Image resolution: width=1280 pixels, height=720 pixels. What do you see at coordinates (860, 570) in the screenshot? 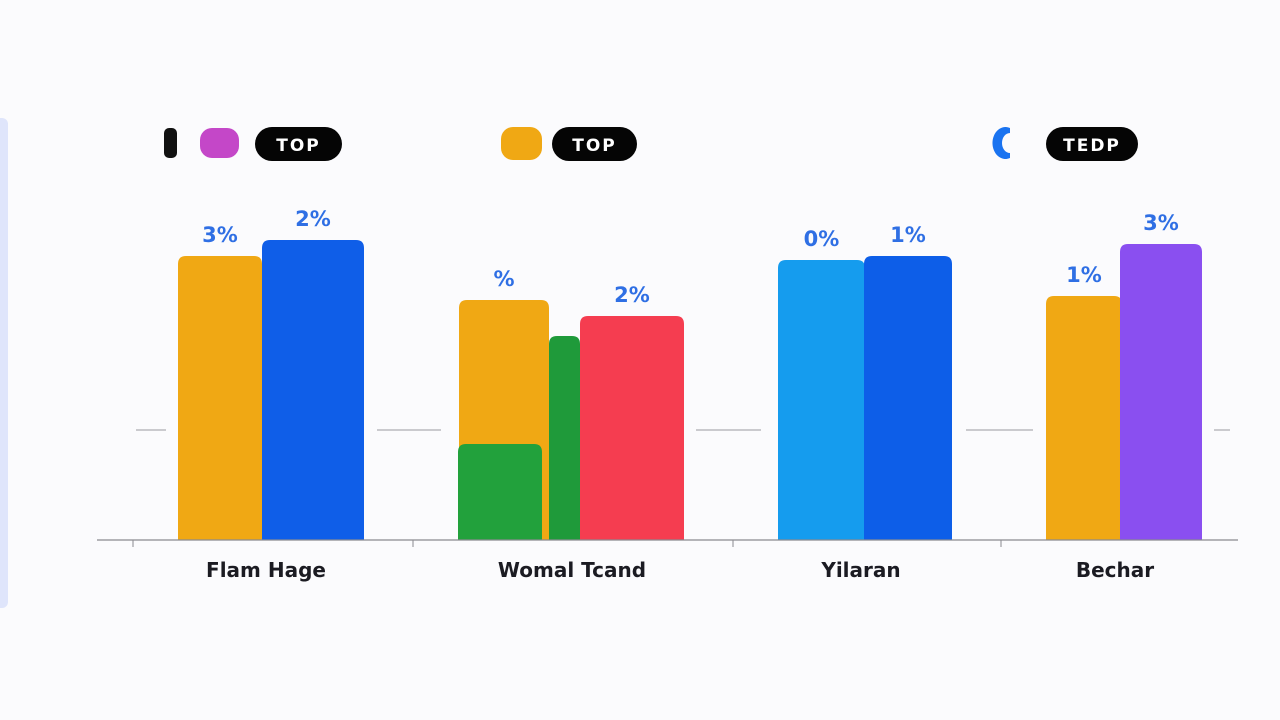
I see `tick-label: Yilaran` at bounding box center [860, 570].